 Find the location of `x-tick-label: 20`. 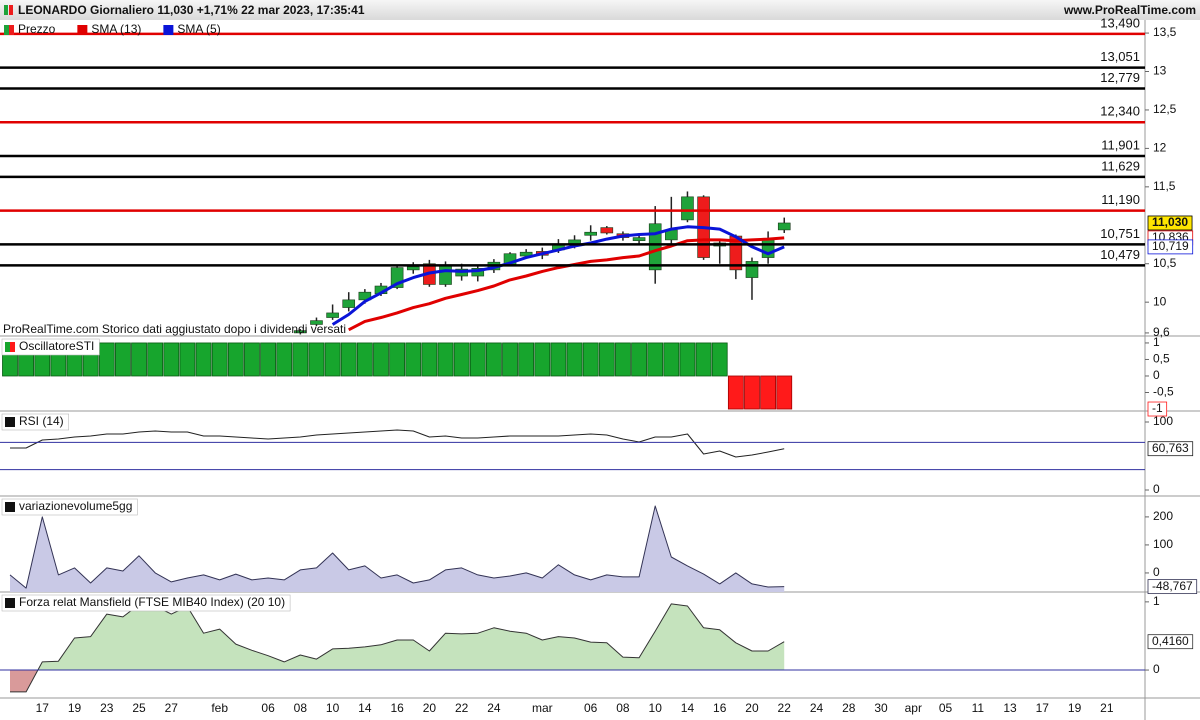

x-tick-label: 20 is located at coordinates (752, 708).